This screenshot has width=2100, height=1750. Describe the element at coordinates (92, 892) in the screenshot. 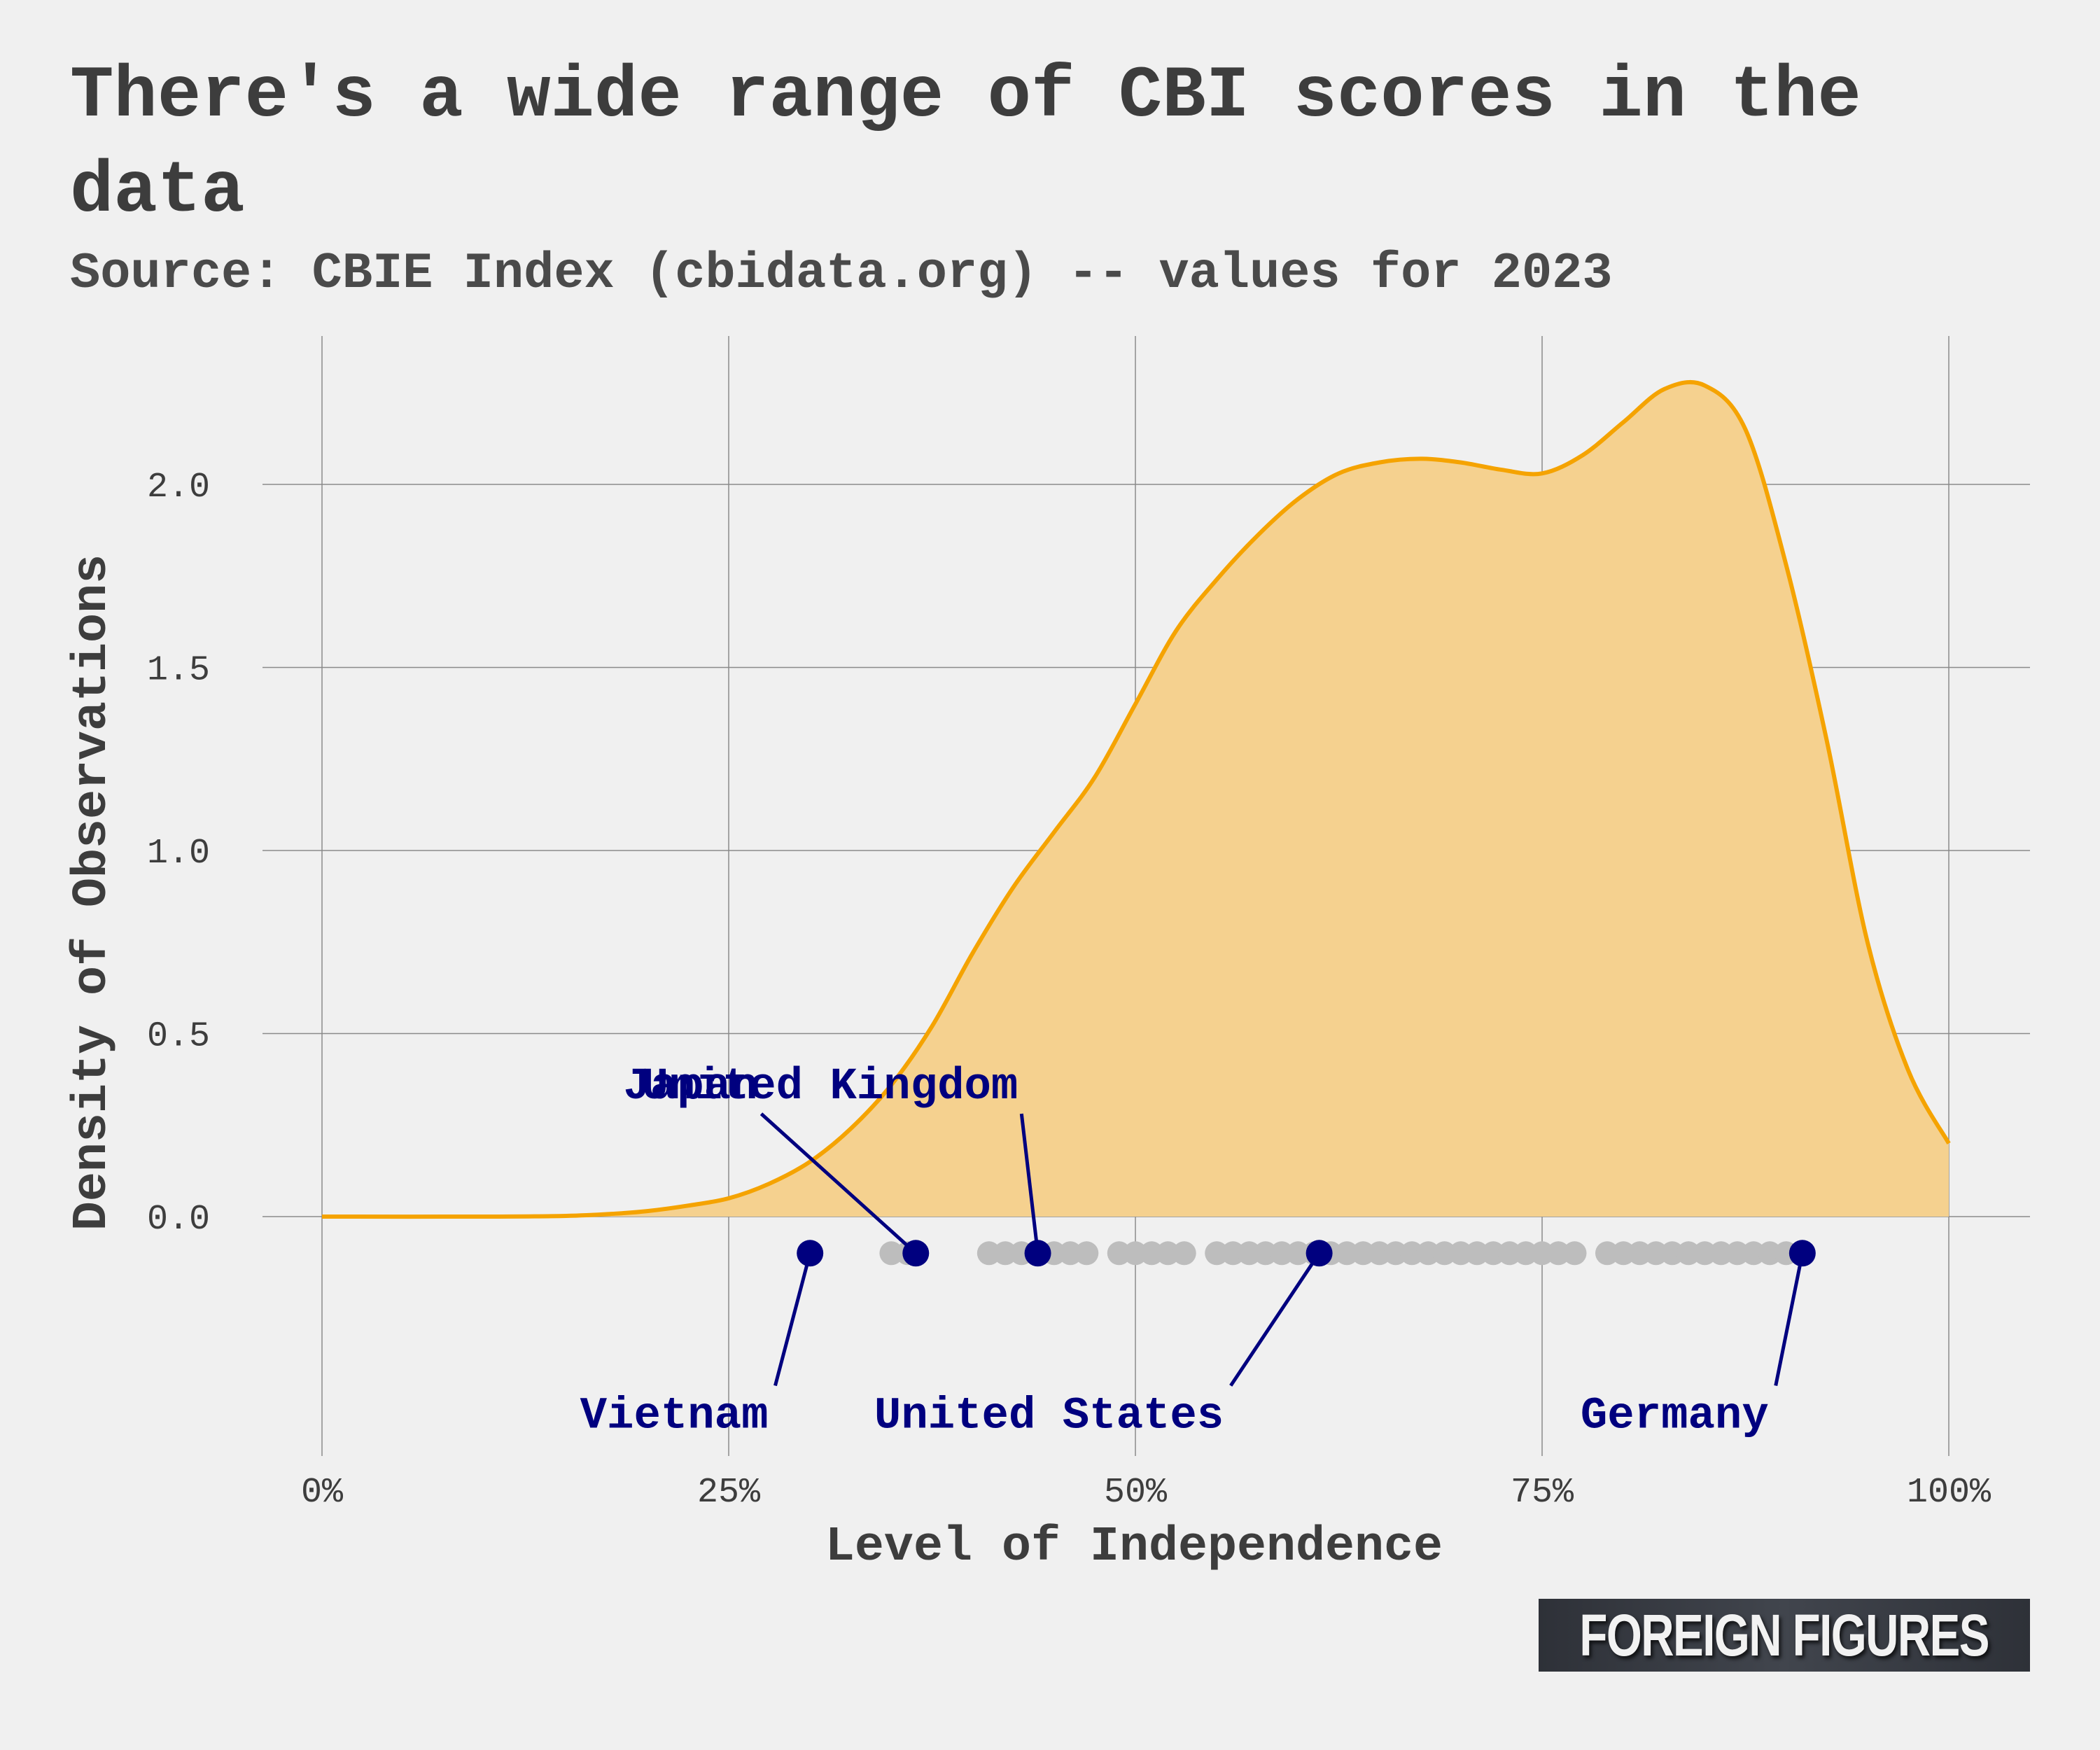

I see `y-axis-label: Density of Observations` at that location.